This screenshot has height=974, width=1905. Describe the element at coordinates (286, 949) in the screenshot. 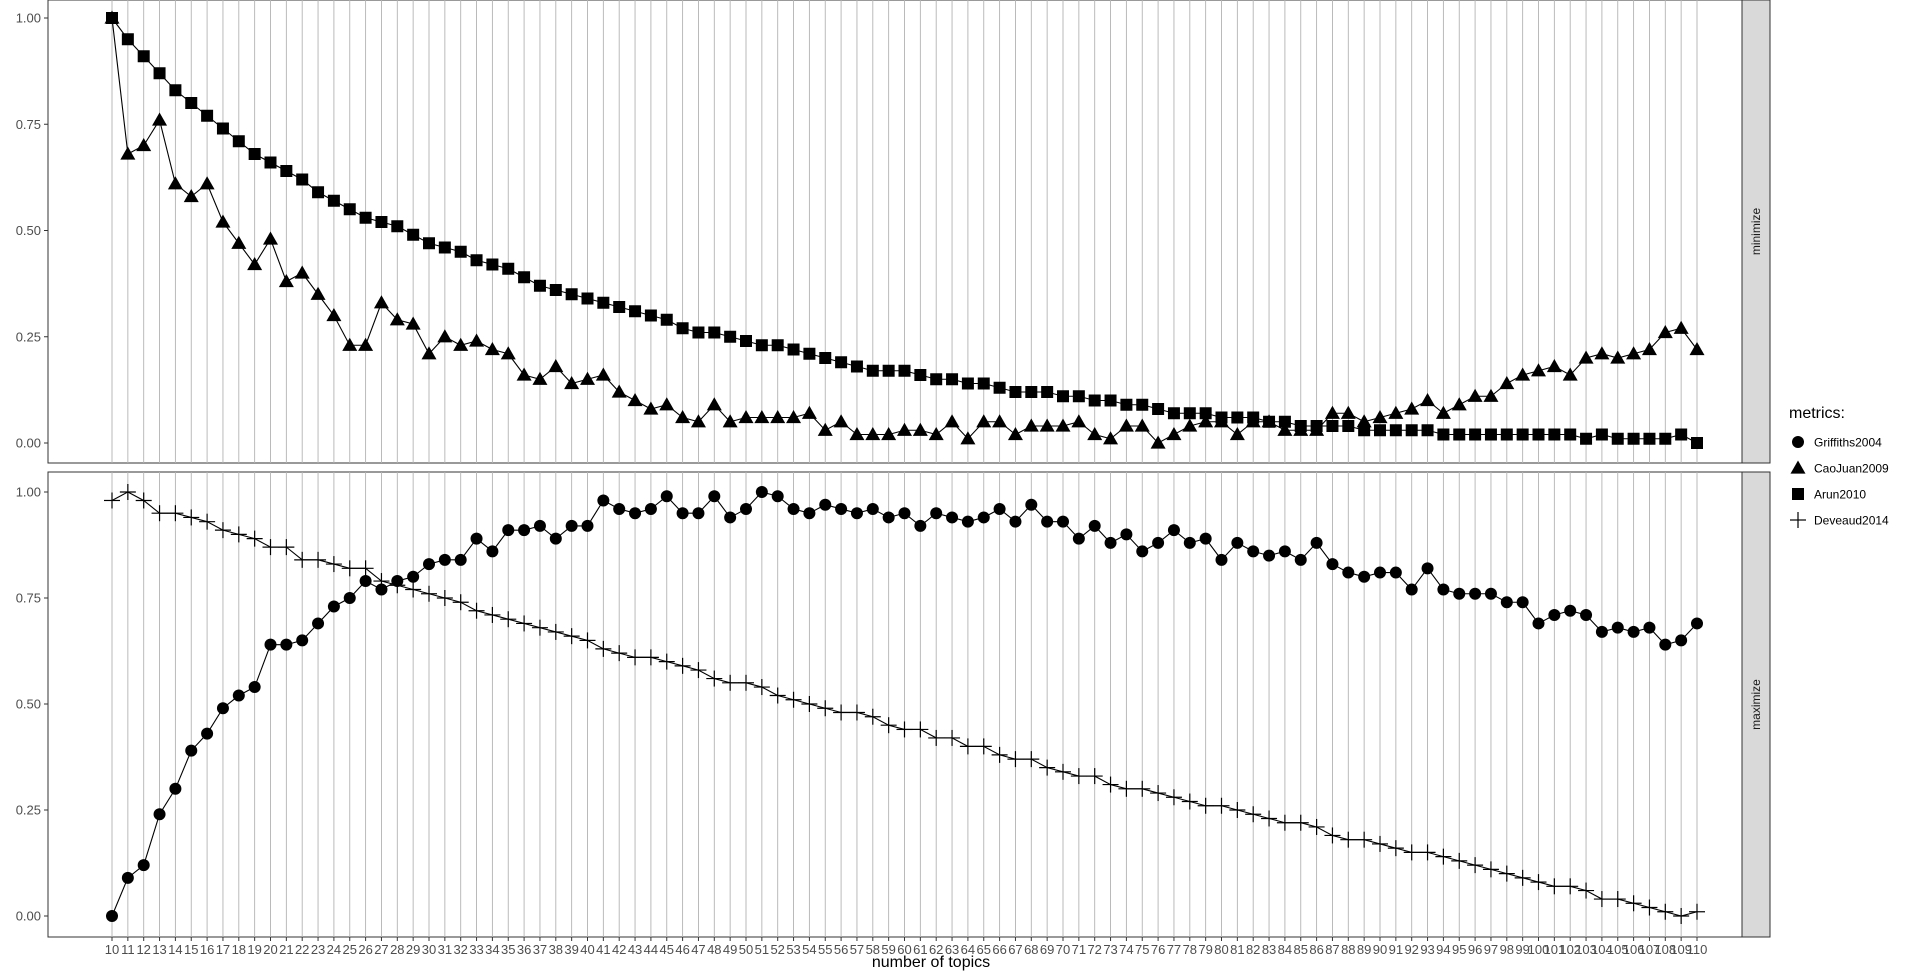

I see `x-tick-label: 21` at that location.